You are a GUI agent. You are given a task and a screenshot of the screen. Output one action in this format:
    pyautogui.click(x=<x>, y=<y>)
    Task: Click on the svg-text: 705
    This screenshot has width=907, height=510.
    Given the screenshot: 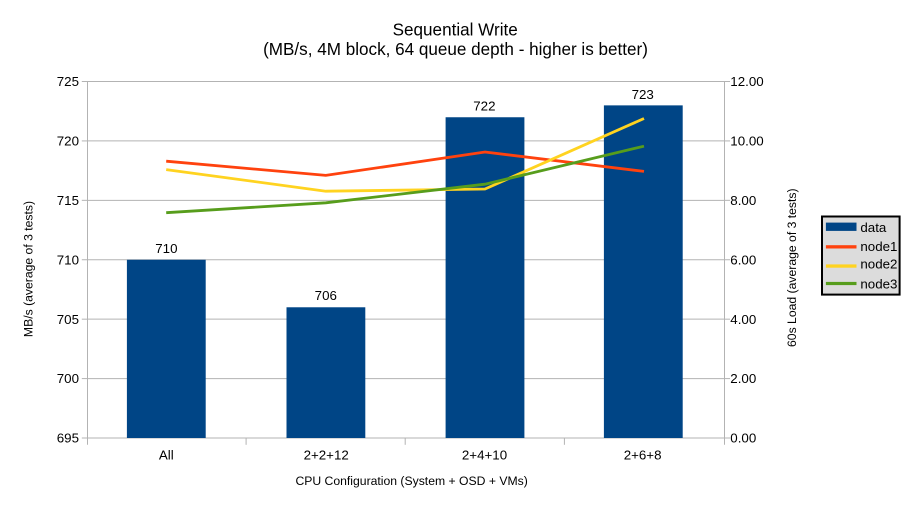 What is the action you would take?
    pyautogui.click(x=68, y=319)
    